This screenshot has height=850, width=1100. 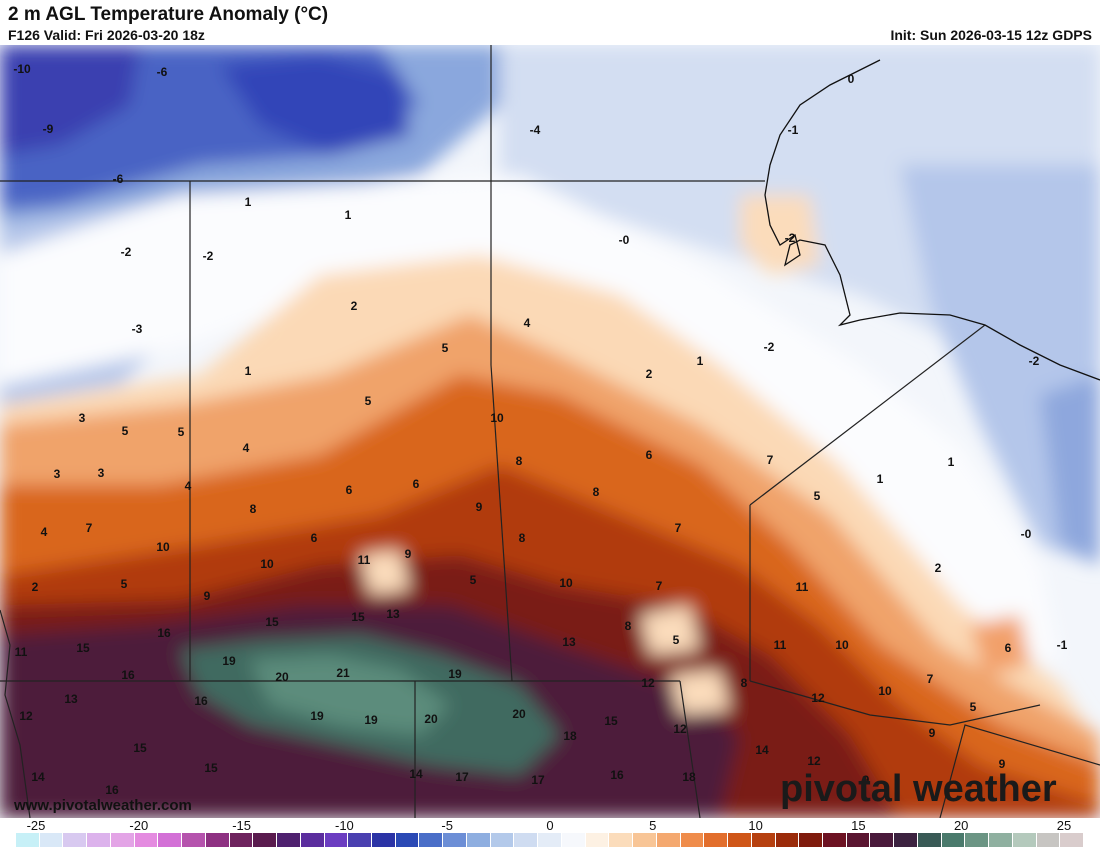 What do you see at coordinates (168, 14) in the screenshot?
I see `map-title: 2 m AGL Temperature Anomaly (°C)` at bounding box center [168, 14].